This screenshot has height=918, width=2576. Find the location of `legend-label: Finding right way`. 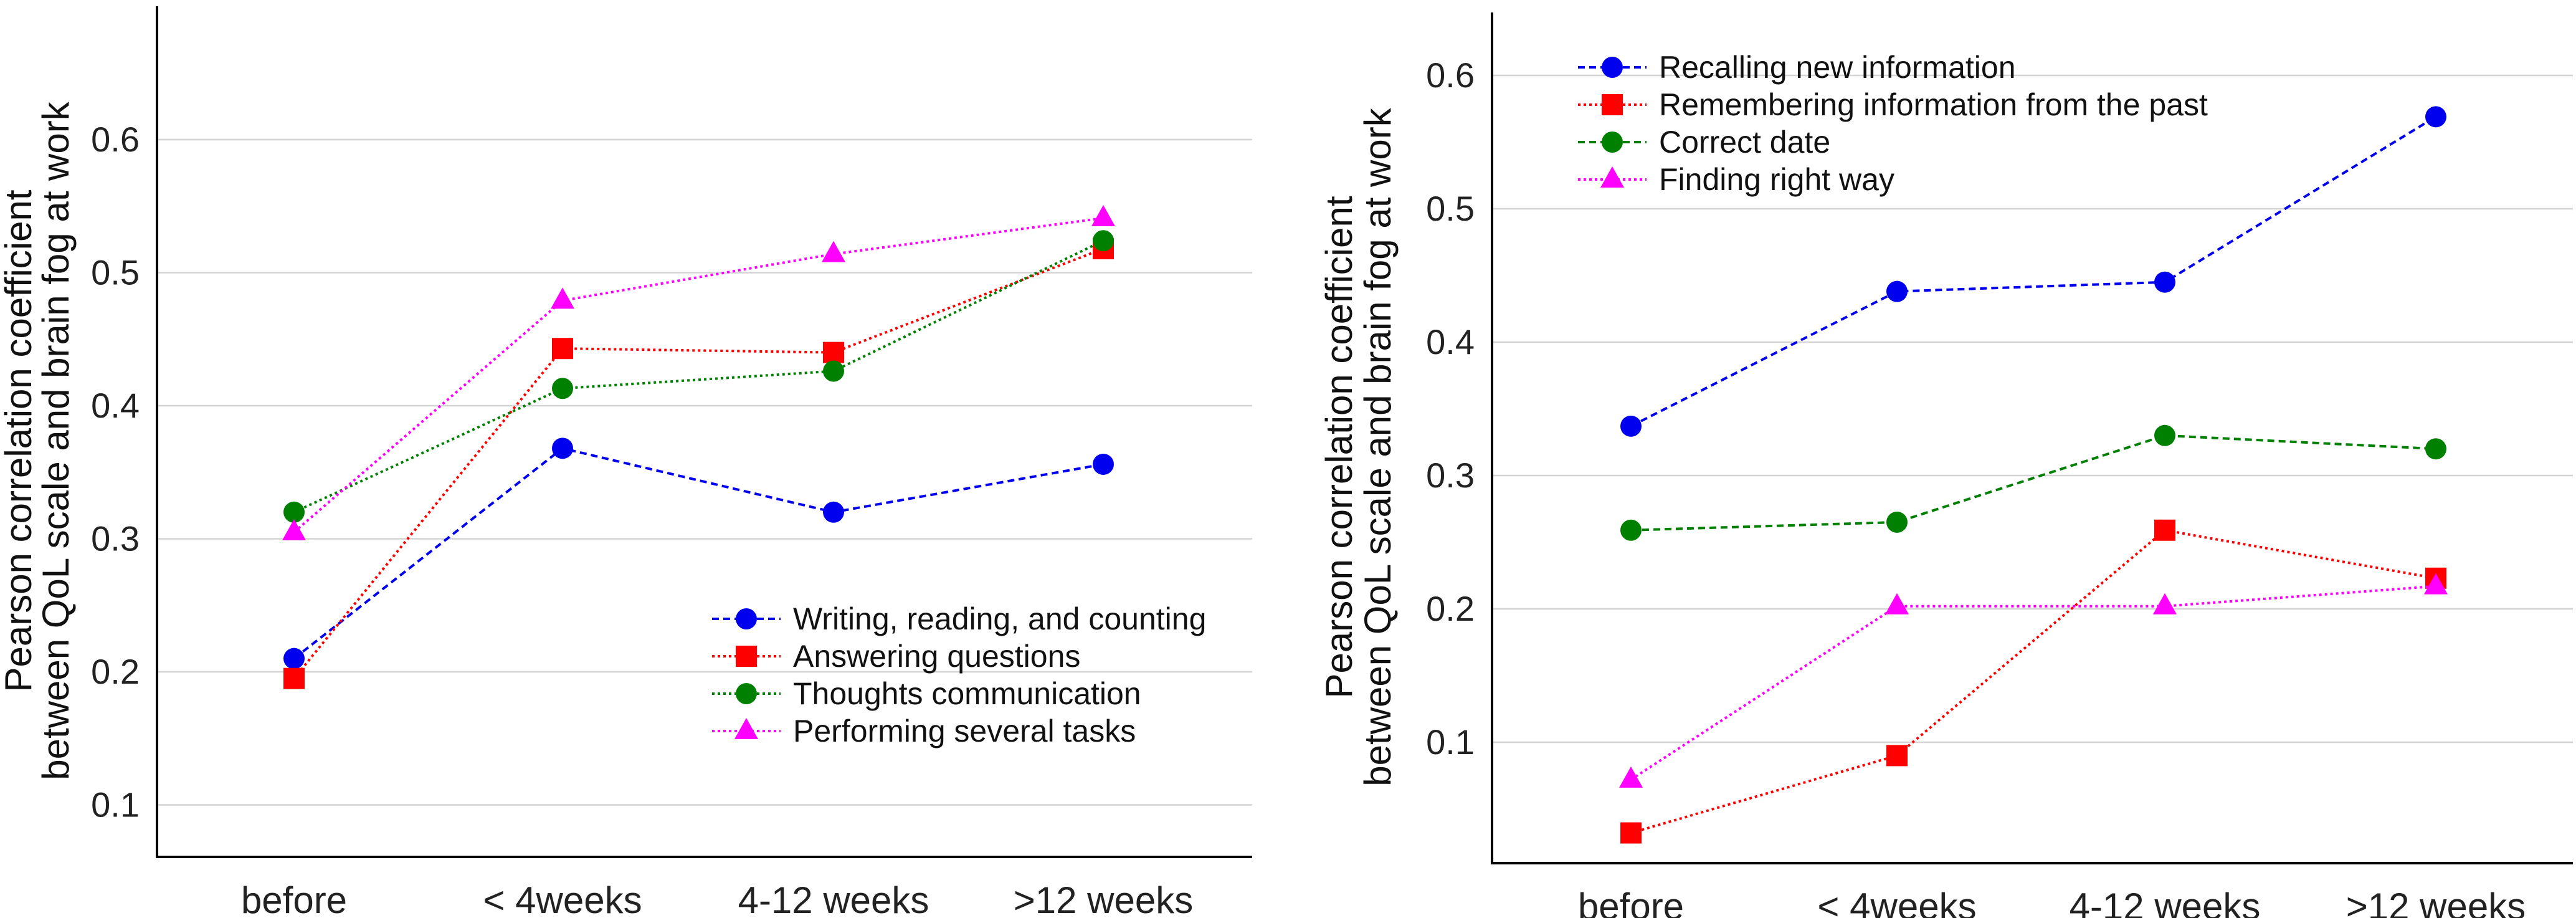

legend-label: Finding right way is located at coordinates (1776, 180).